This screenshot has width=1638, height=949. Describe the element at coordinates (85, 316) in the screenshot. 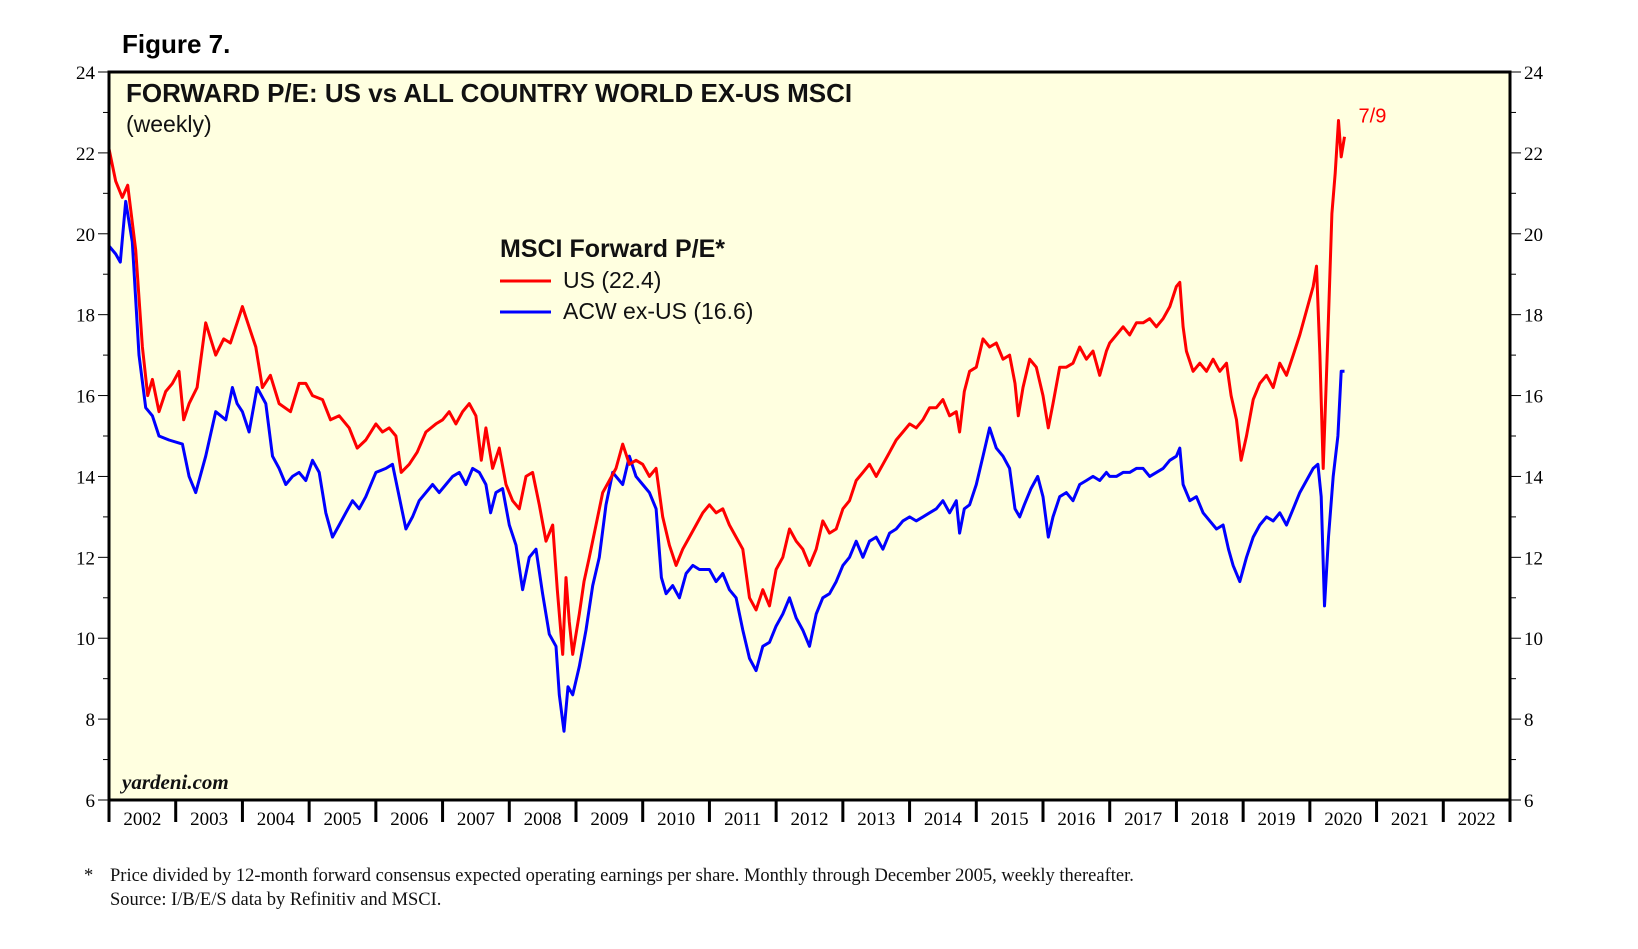

I see `y-tick-label-left: 18` at that location.